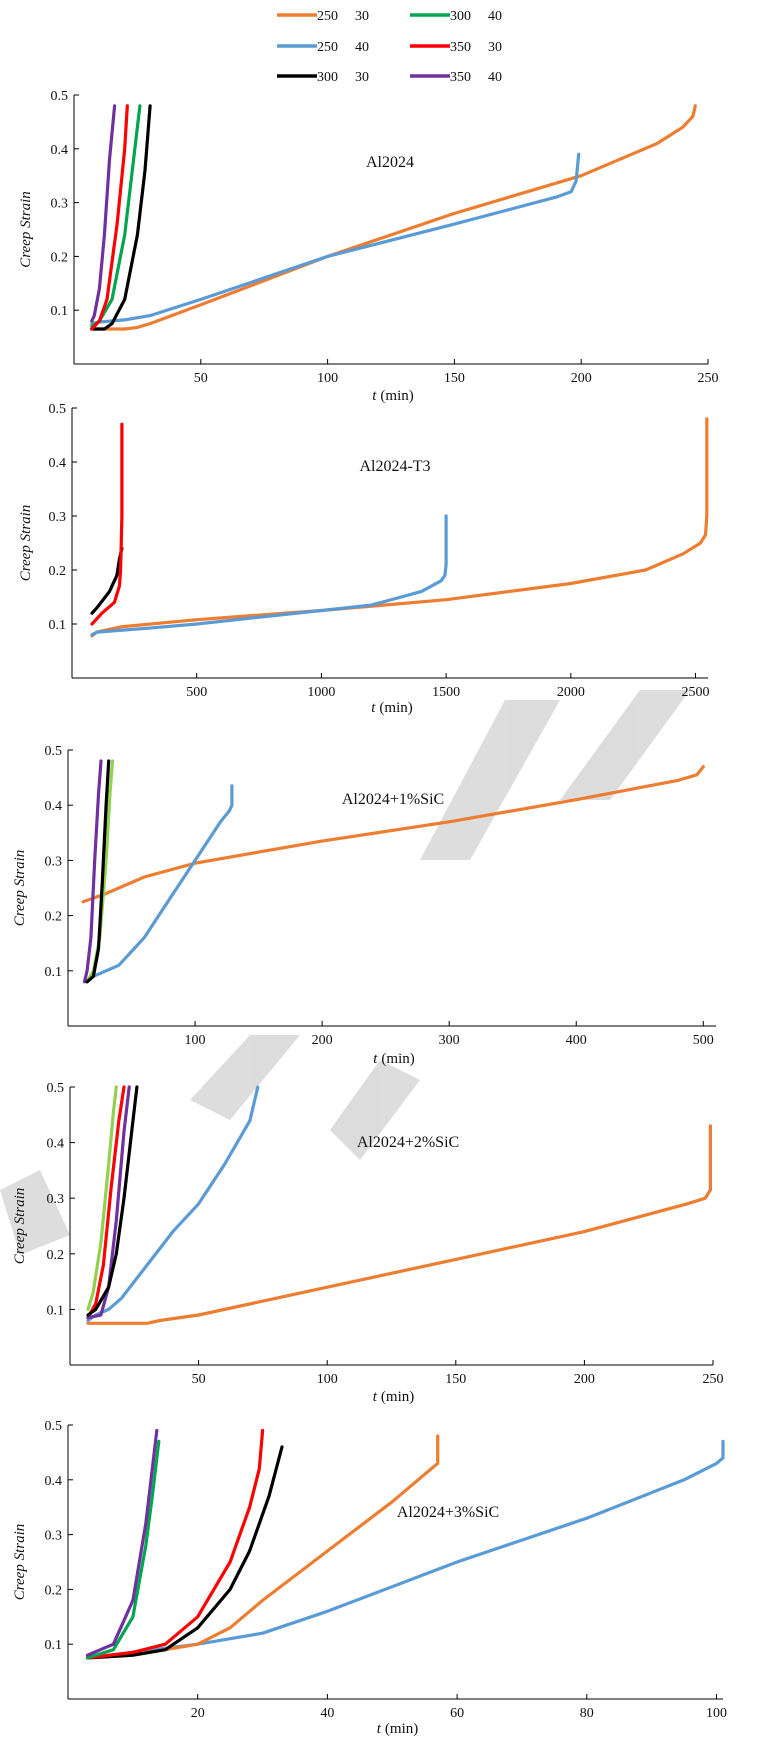 The height and width of the screenshot is (1737, 759). What do you see at coordinates (321, 692) in the screenshot?
I see `x-tick-label: 1000` at bounding box center [321, 692].